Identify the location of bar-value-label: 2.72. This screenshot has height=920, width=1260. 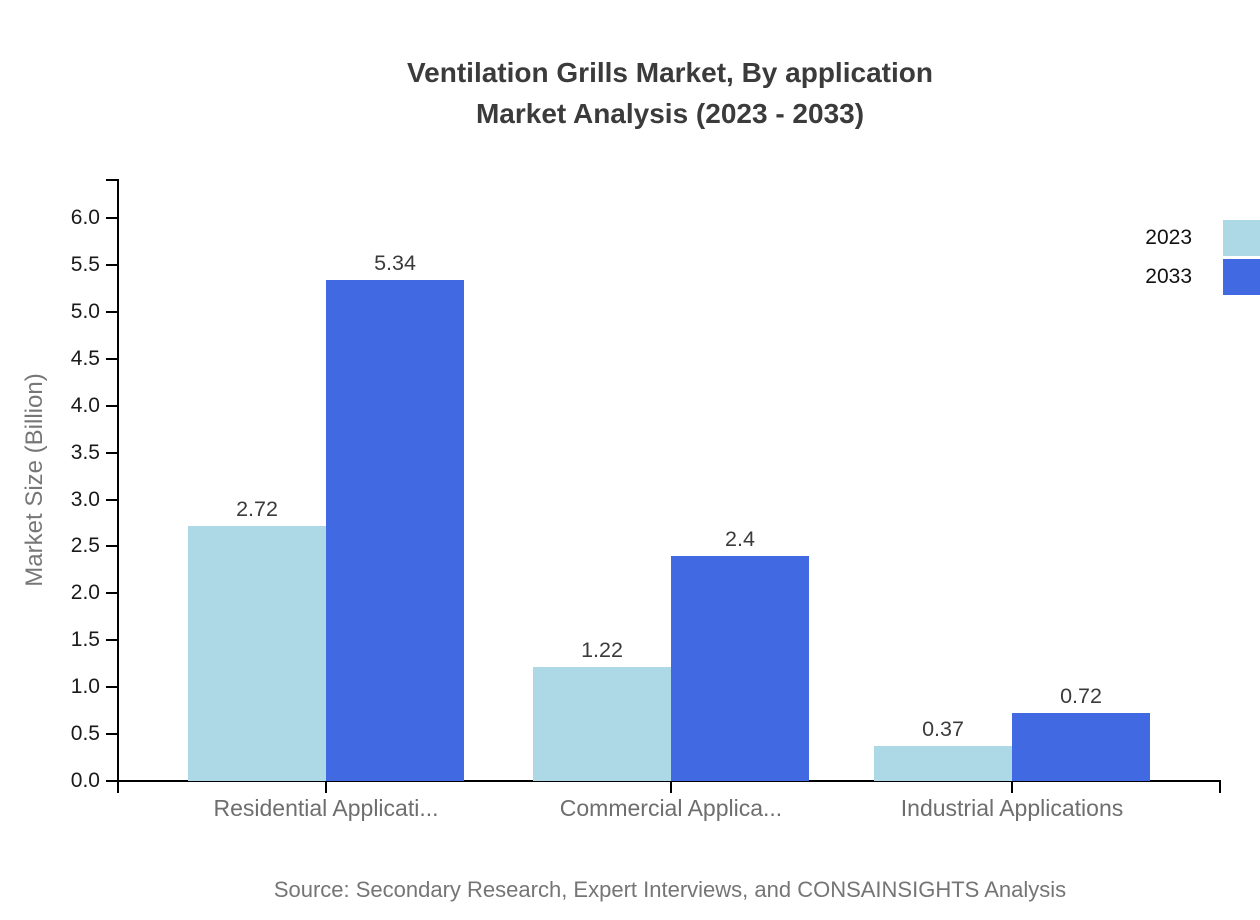
(257, 509).